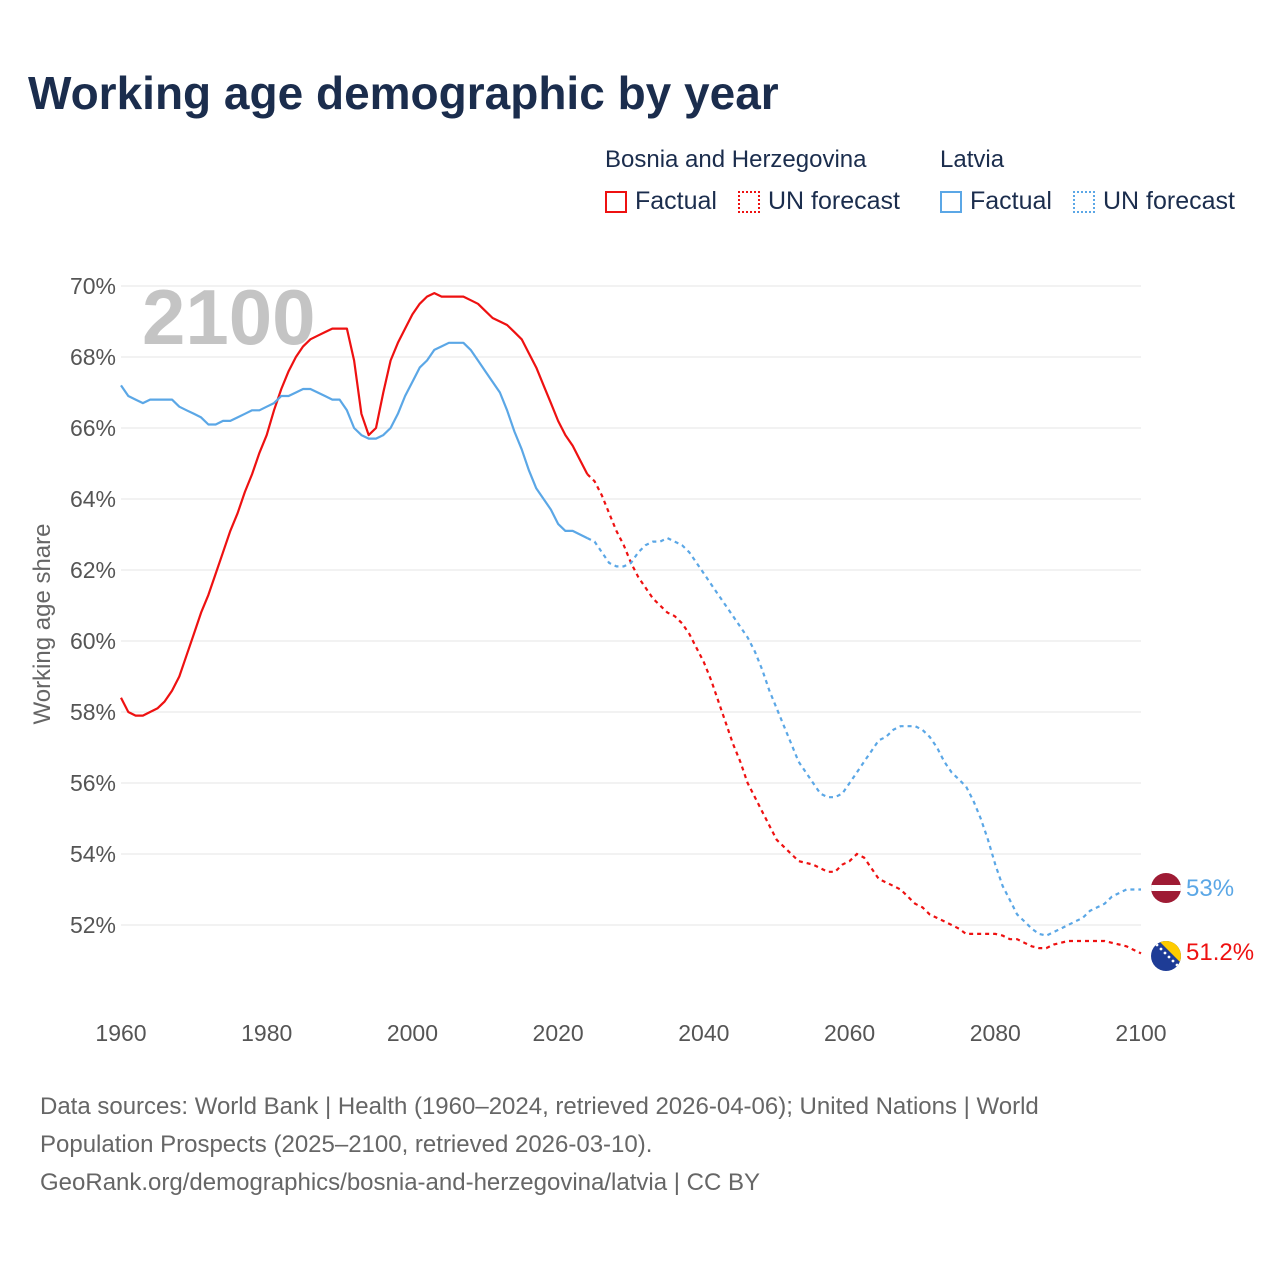 The width and height of the screenshot is (1280, 1280). What do you see at coordinates (736, 159) in the screenshot?
I see `legend-bosnia-country: Bosnia and Herzegovina` at bounding box center [736, 159].